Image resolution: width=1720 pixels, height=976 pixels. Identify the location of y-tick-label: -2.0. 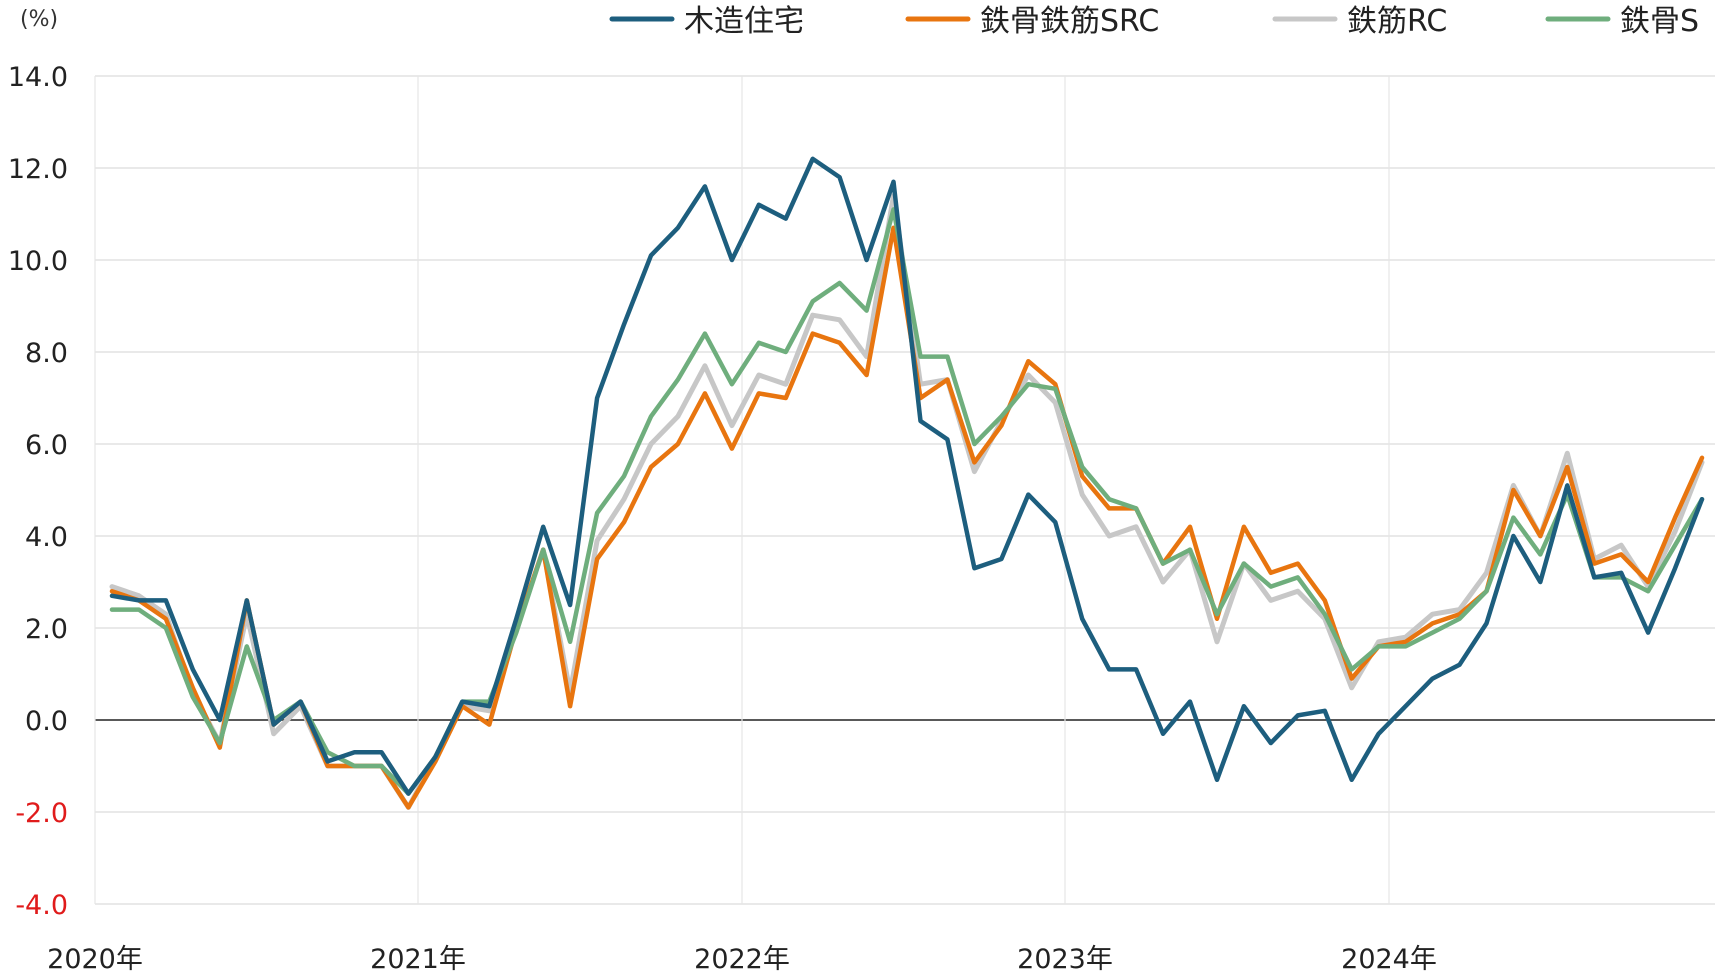
(41, 813).